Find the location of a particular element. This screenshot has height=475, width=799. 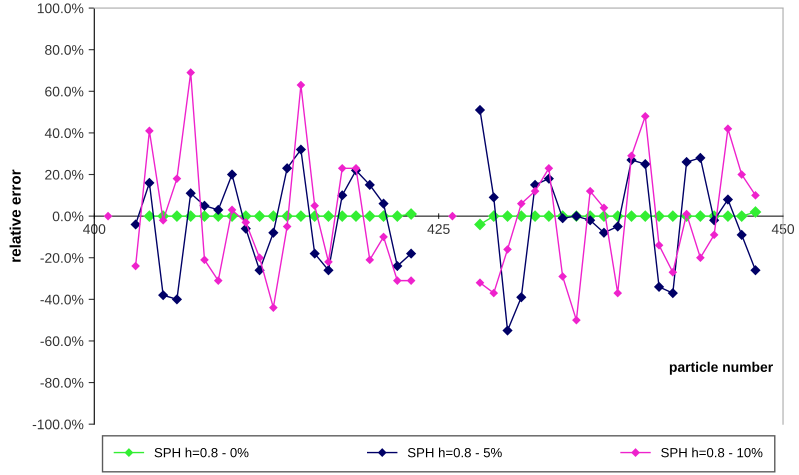

y-tick-label: 20.0% is located at coordinates (64, 175).